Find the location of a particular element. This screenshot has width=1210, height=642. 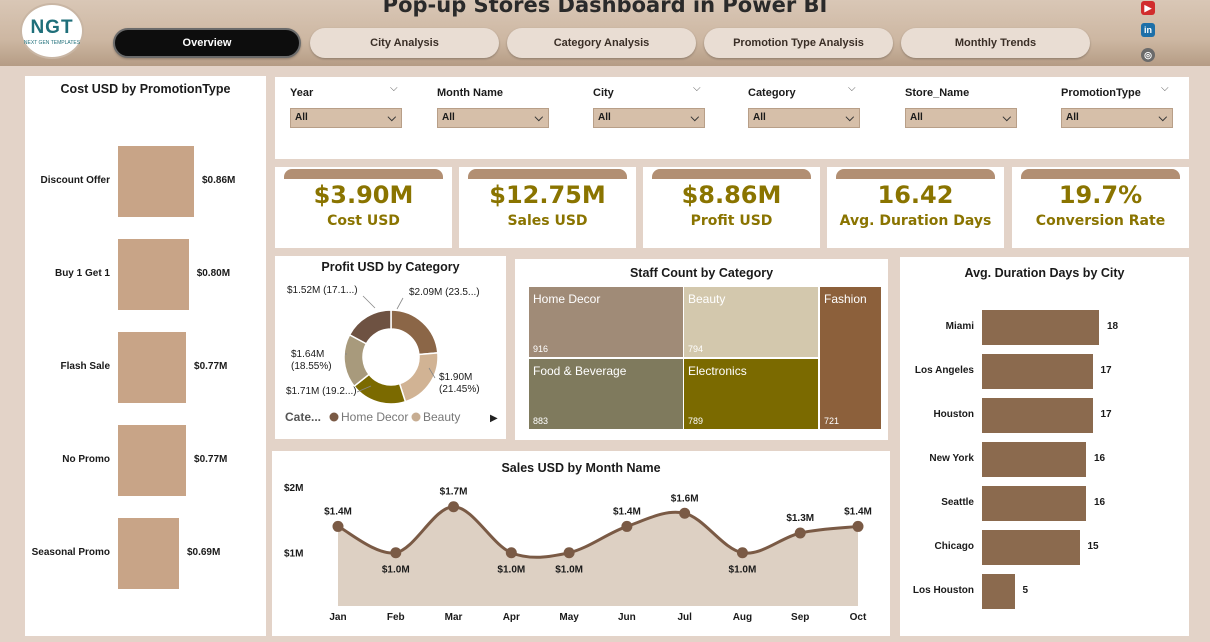

filter-dropdown-1: All ⌵ is located at coordinates (493, 118).